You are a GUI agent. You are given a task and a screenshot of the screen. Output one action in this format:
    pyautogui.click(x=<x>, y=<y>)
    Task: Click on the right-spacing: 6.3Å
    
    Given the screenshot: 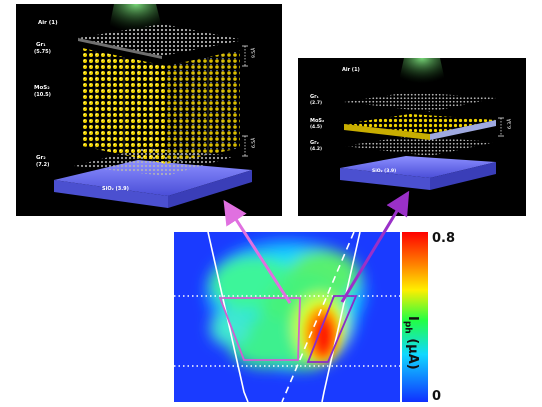 What is the action you would take?
    pyautogui.click(x=509, y=123)
    